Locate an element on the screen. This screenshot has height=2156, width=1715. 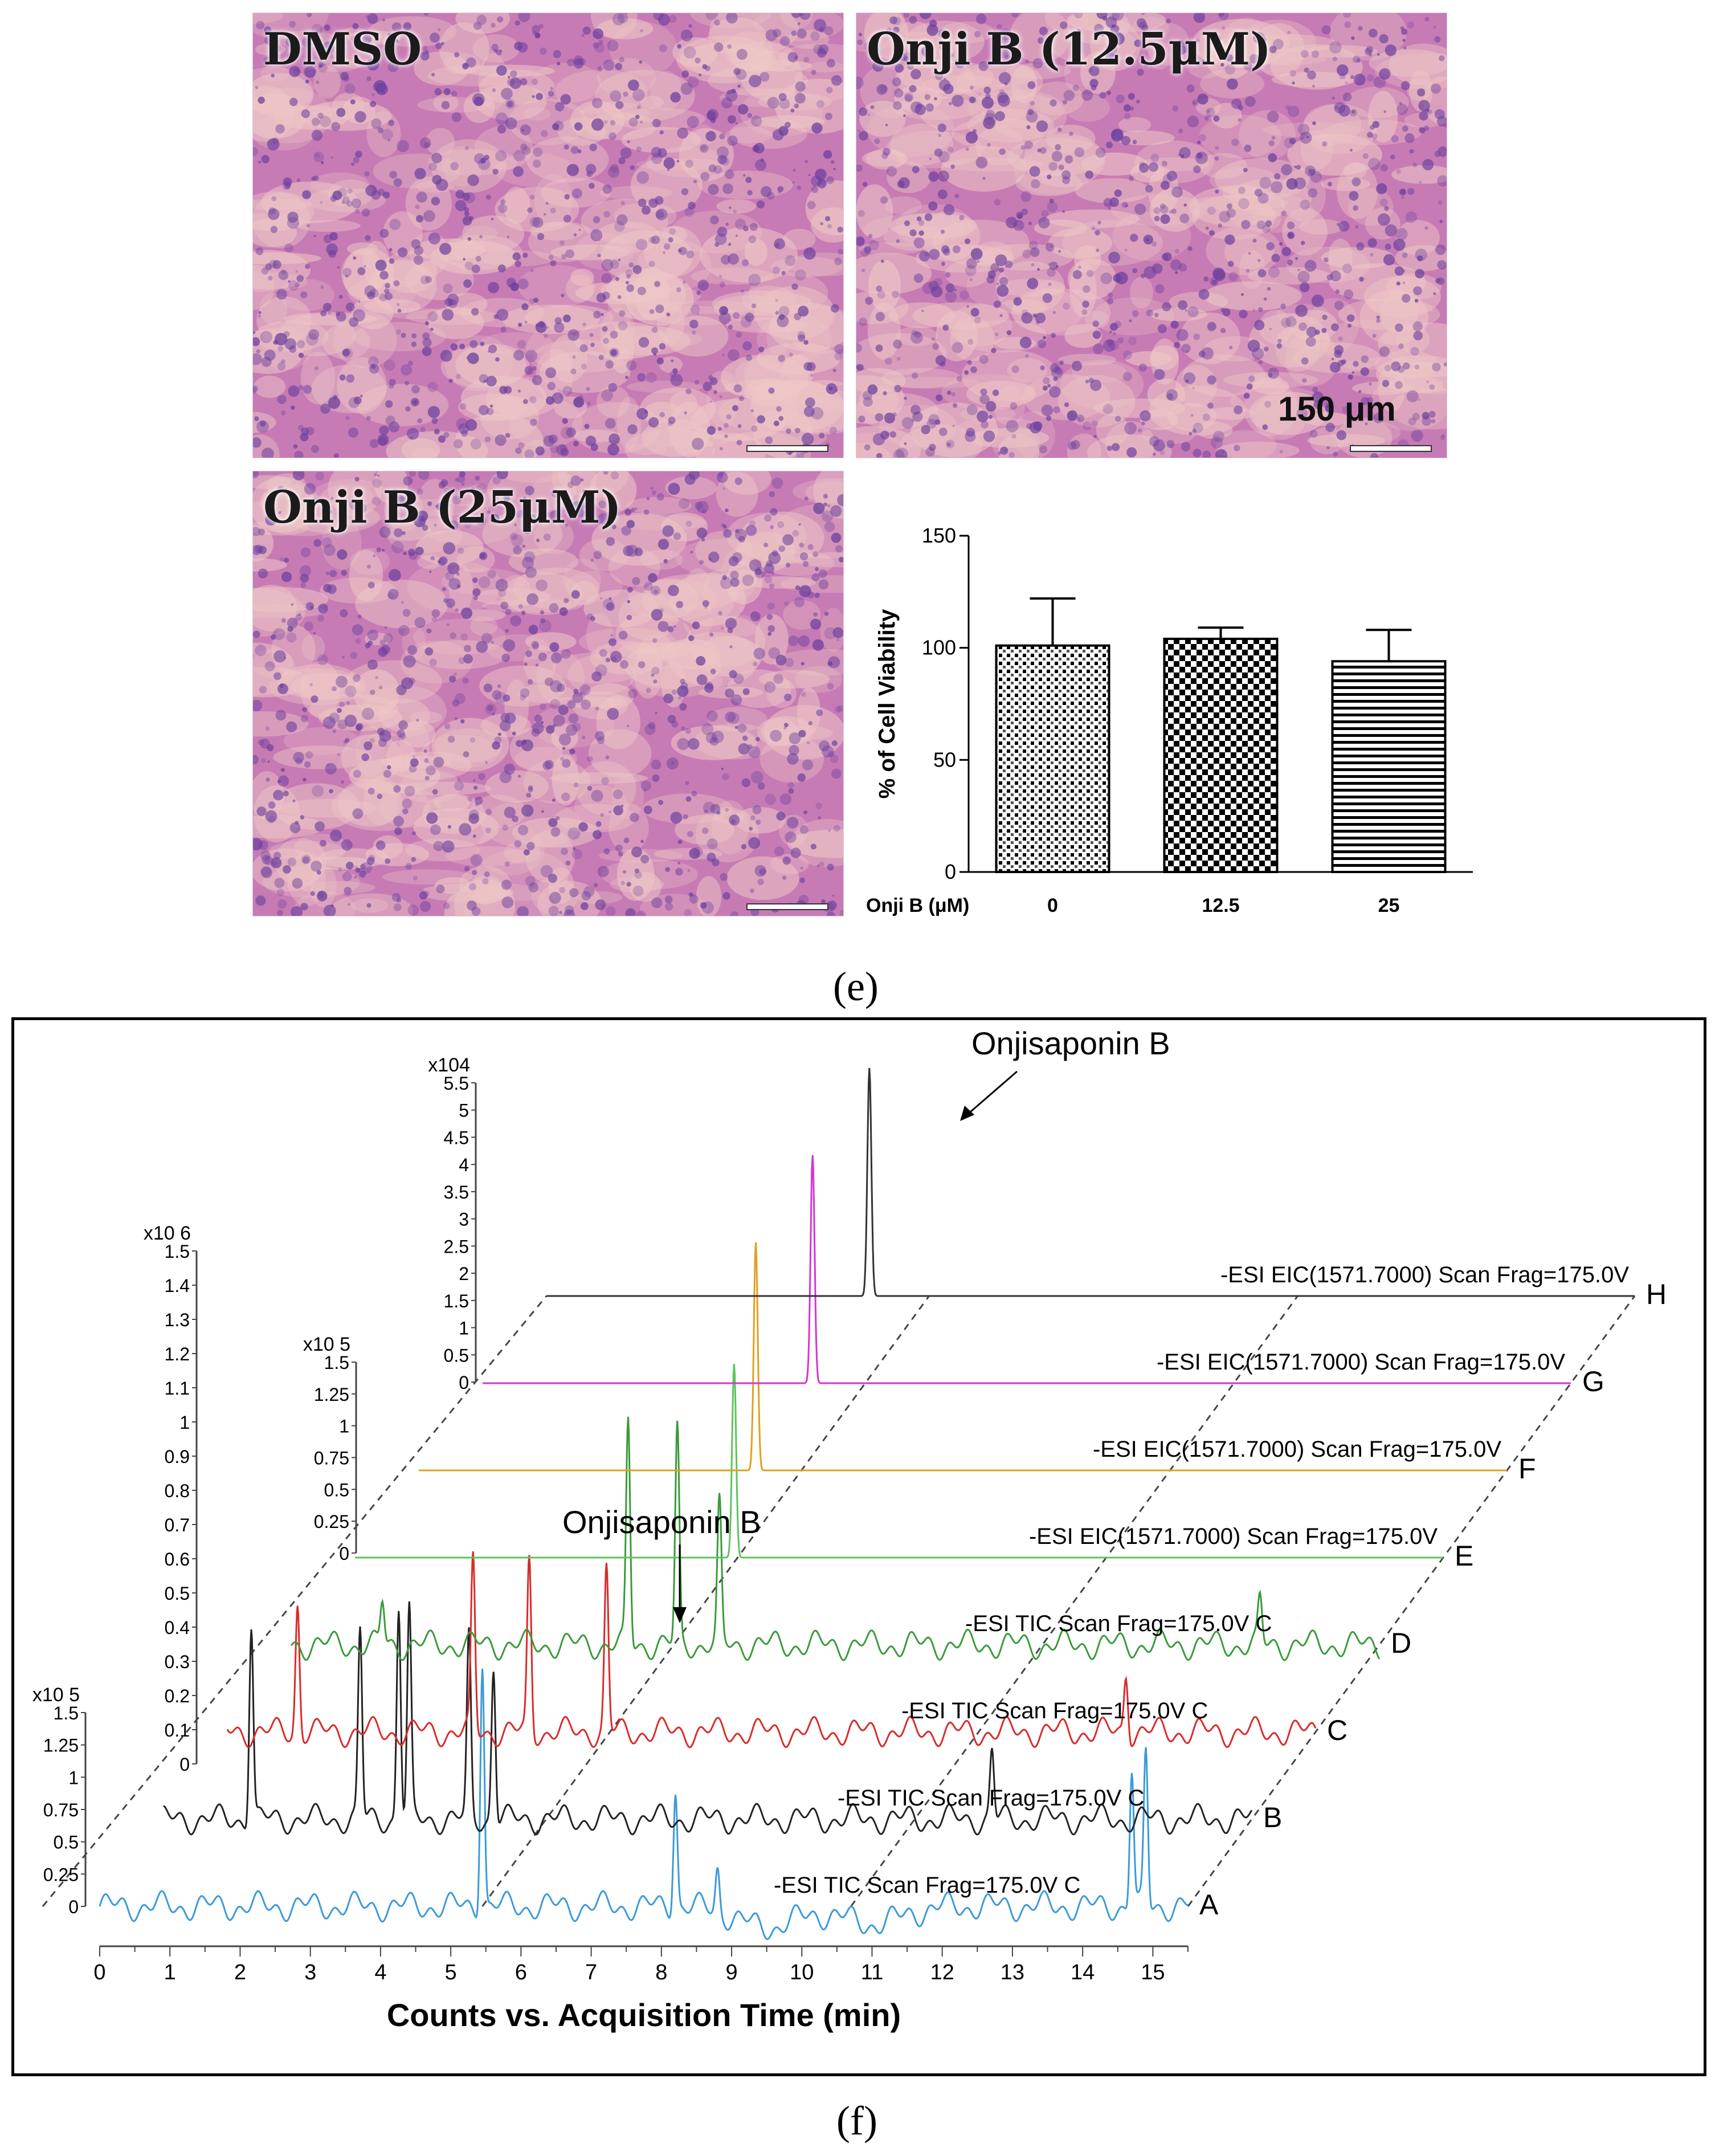
trace-label-H: -ESI EIC(1571.7000) Scan Frag=175.0V is located at coordinates (1424, 1274).